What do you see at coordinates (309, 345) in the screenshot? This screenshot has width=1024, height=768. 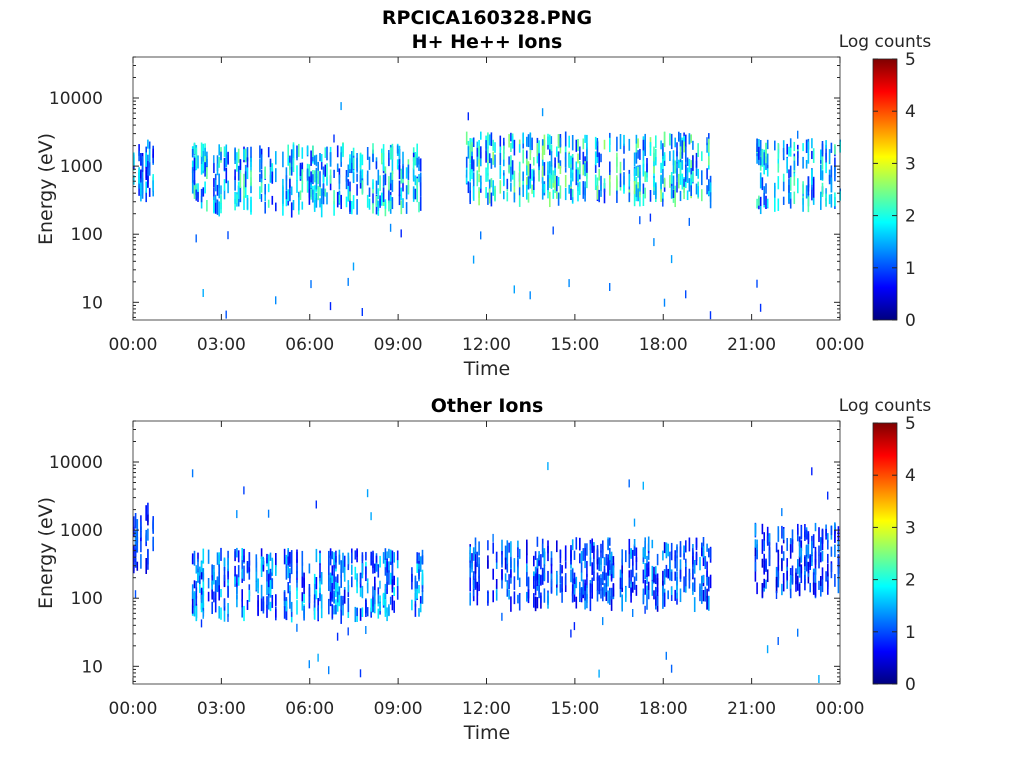 I see `x-tick-label: 06:00` at bounding box center [309, 345].